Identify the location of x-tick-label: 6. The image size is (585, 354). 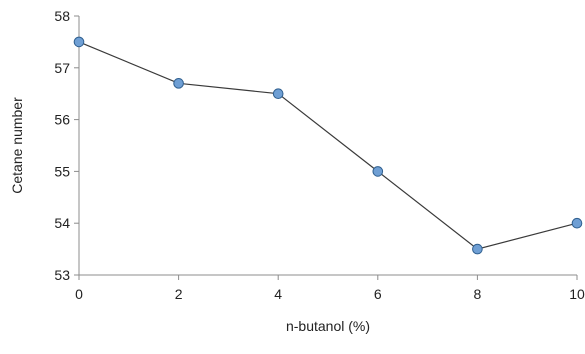
(378, 294).